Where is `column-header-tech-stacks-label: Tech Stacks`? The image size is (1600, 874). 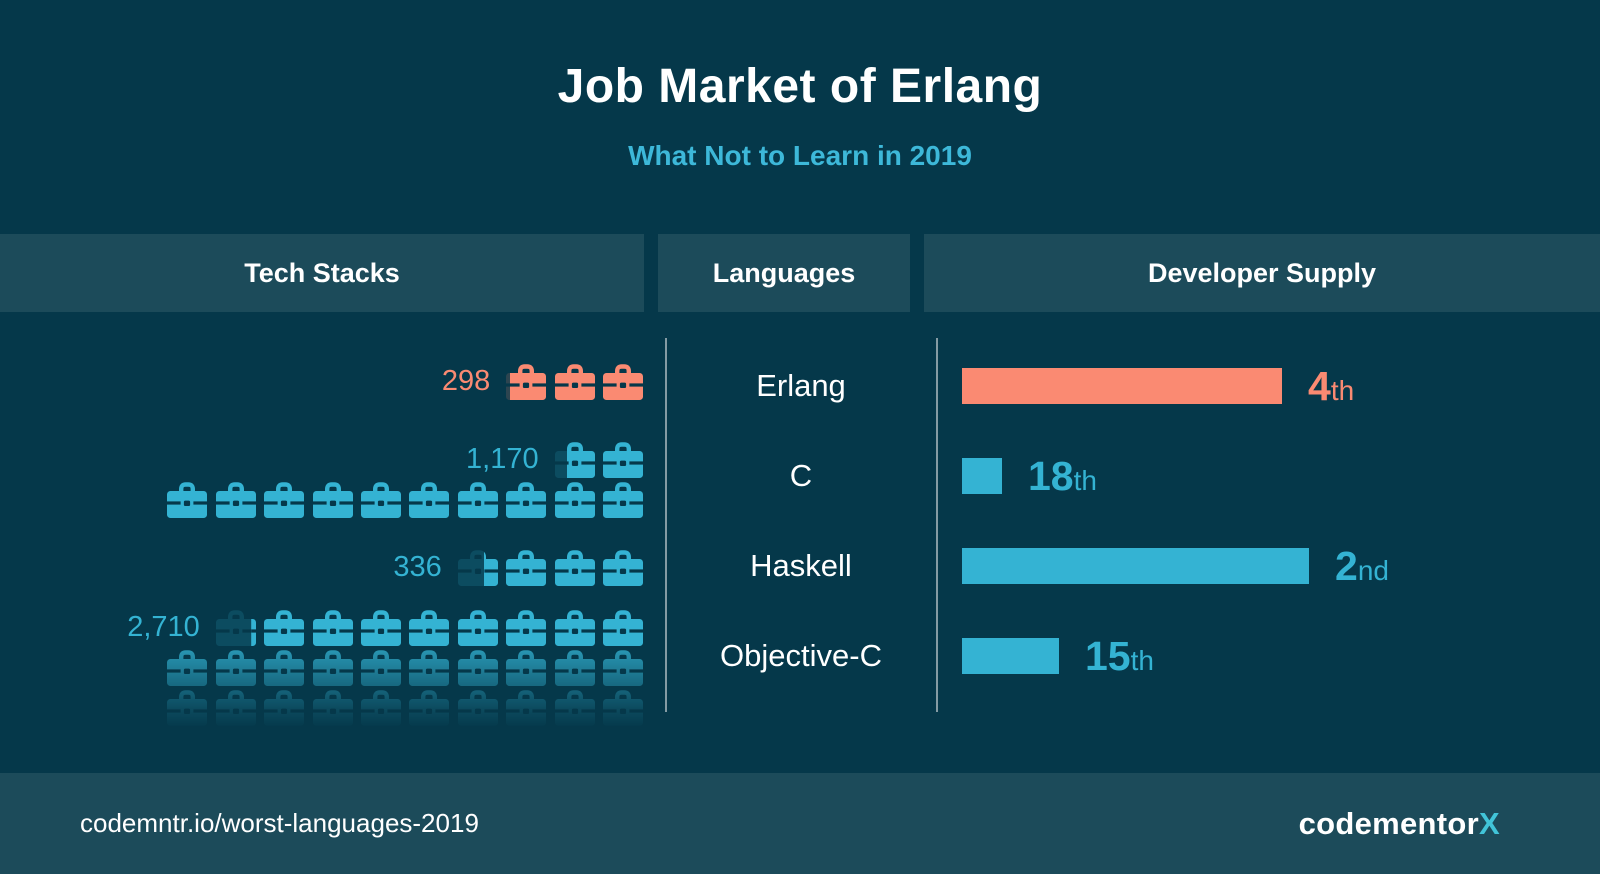
column-header-tech-stacks-label: Tech Stacks is located at coordinates (322, 272).